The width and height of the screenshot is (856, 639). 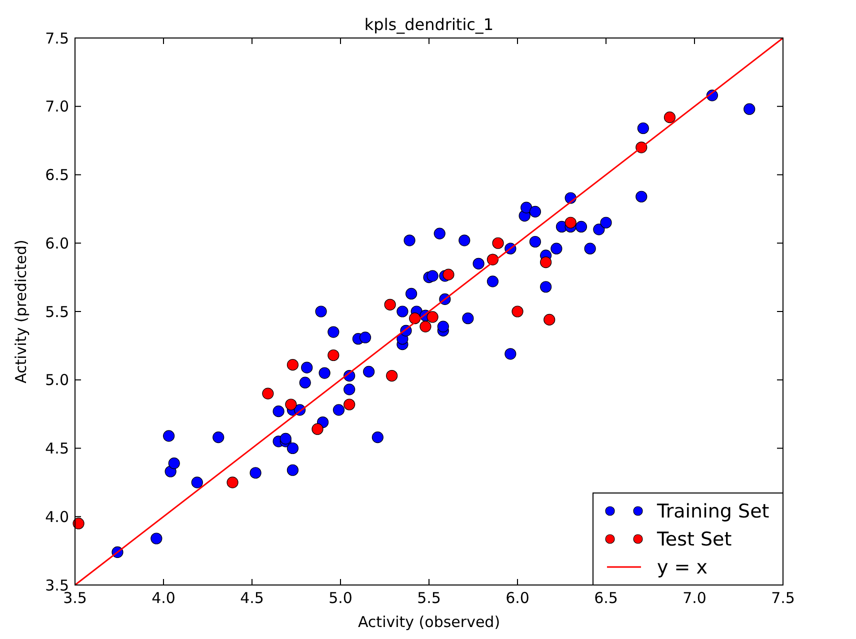 I want to click on x-tick-label: 3.5, so click(x=75, y=598).